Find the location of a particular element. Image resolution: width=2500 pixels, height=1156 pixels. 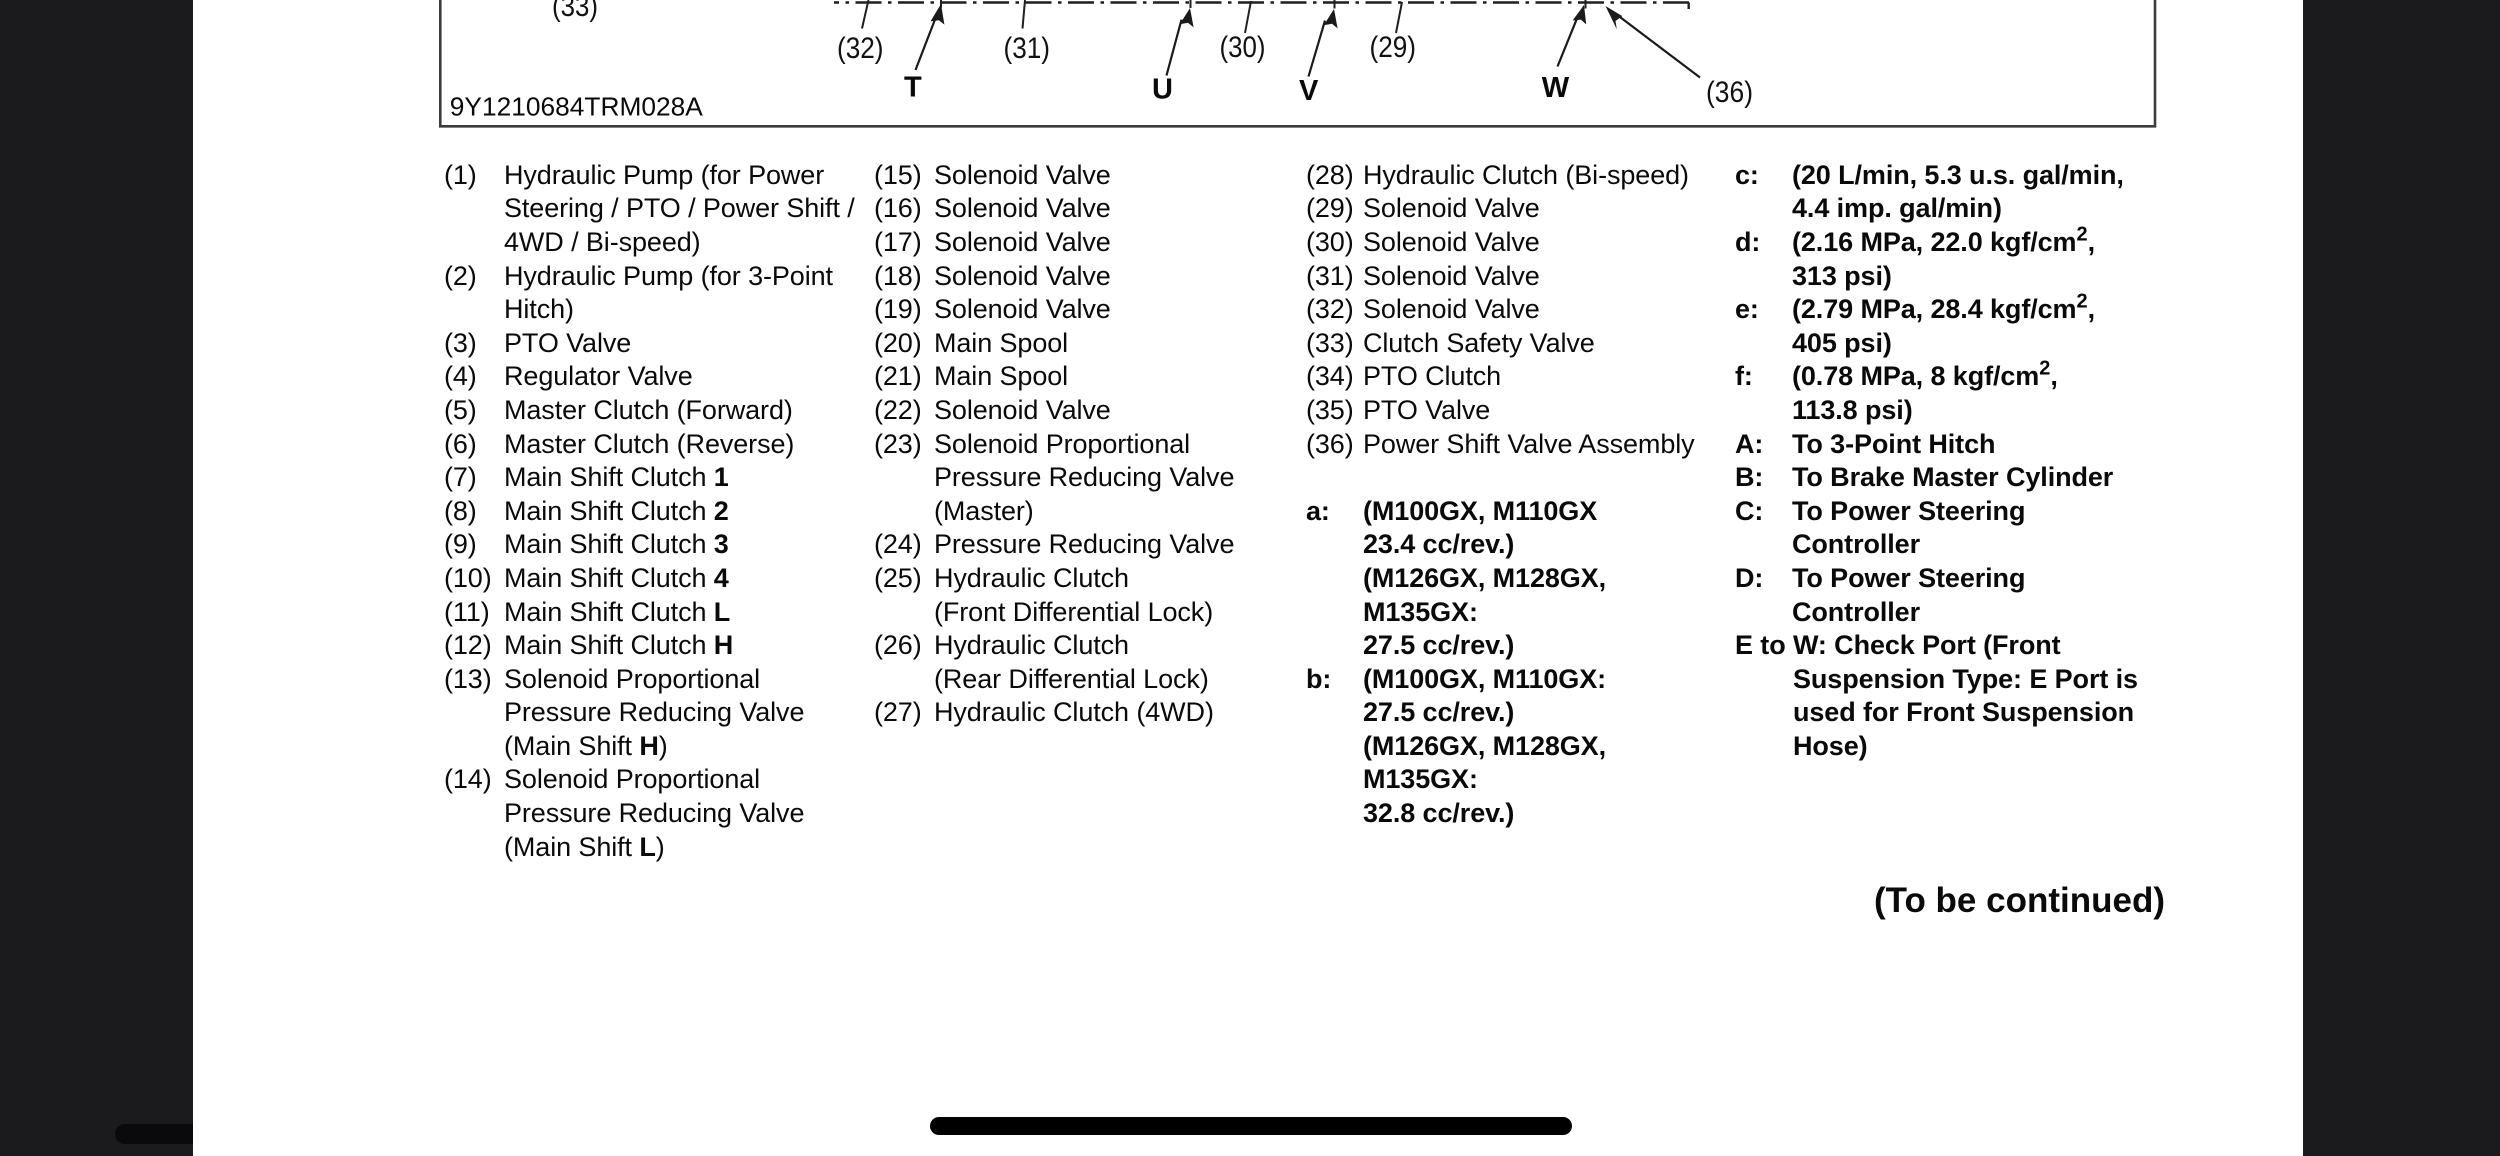

svg-text: (29) is located at coordinates (1393, 47).